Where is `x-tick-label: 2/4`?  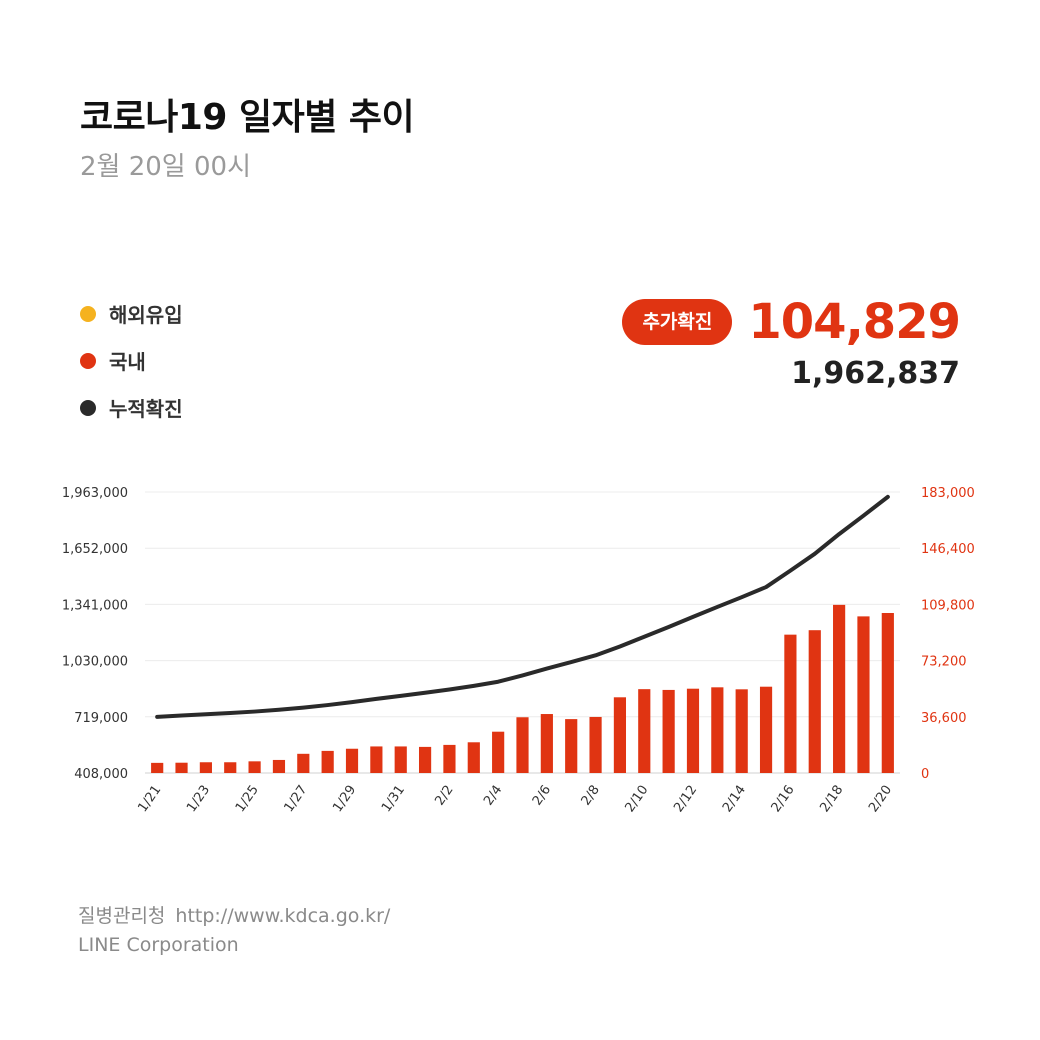
x-tick-label: 2/4 is located at coordinates (493, 796).